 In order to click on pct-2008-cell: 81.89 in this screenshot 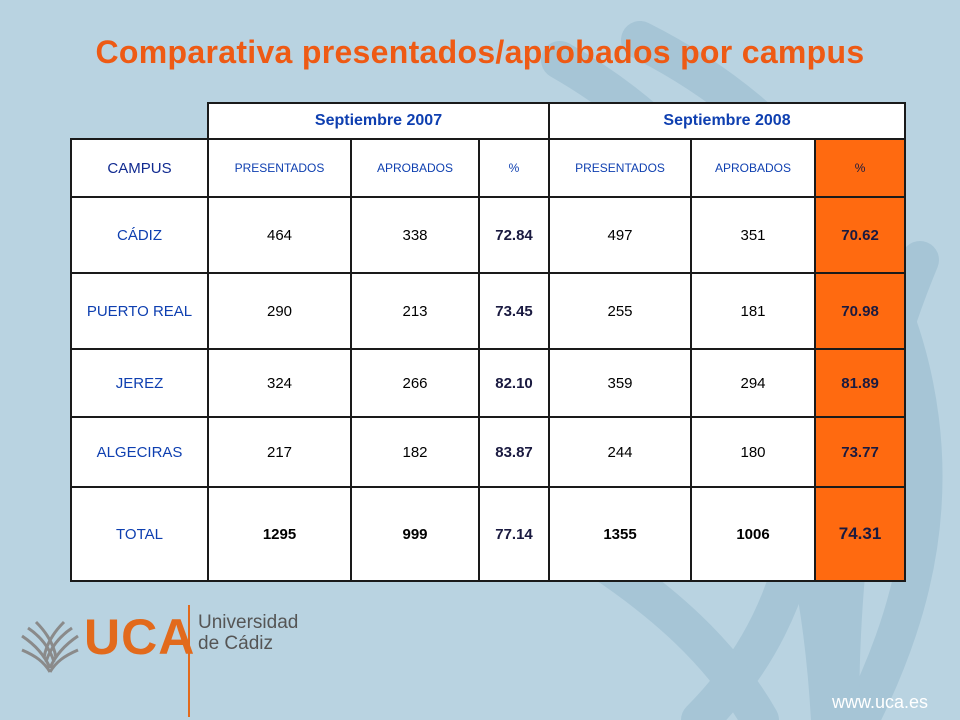, I will do `click(860, 383)`.